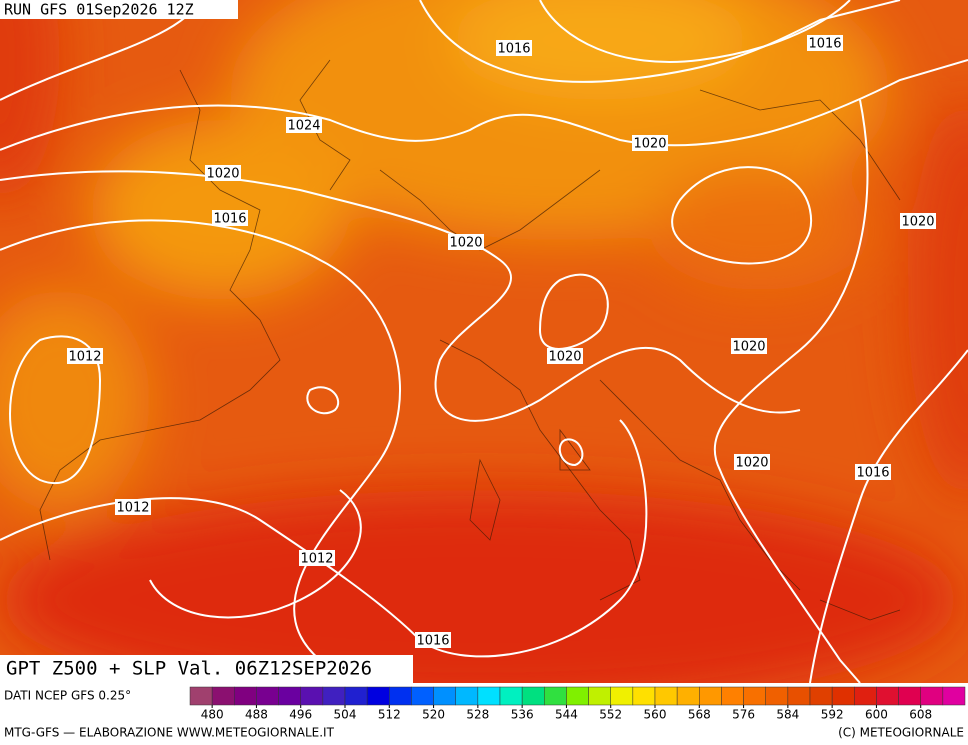 This screenshot has height=745, width=968. What do you see at coordinates (433, 715) in the screenshot?
I see `colorbar-label: 520` at bounding box center [433, 715].